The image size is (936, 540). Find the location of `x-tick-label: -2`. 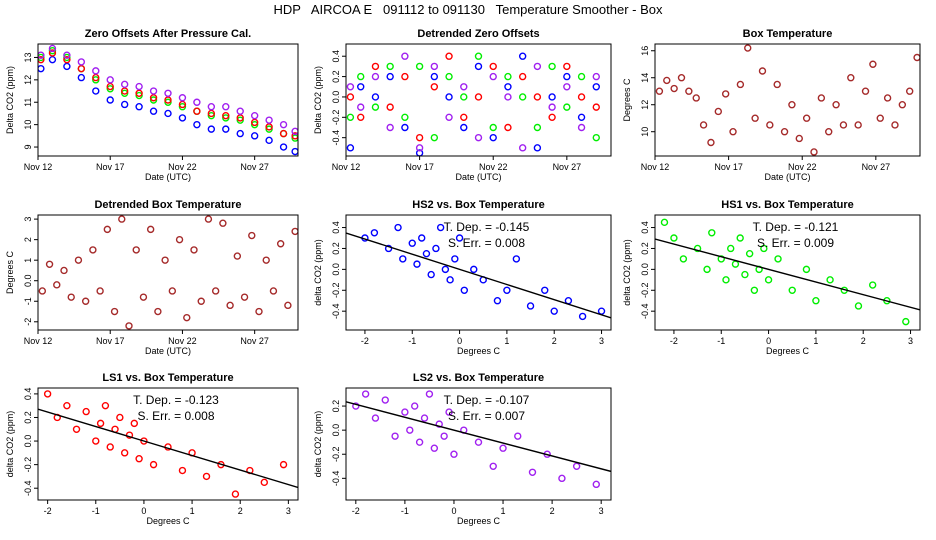

x-tick-label: -2 is located at coordinates (48, 511).